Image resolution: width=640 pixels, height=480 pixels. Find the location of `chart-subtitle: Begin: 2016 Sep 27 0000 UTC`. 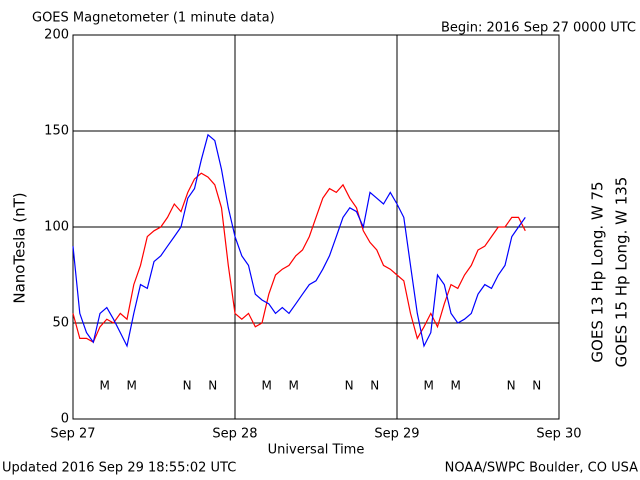

chart-subtitle: Begin: 2016 Sep 27 0000 UTC is located at coordinates (538, 28).